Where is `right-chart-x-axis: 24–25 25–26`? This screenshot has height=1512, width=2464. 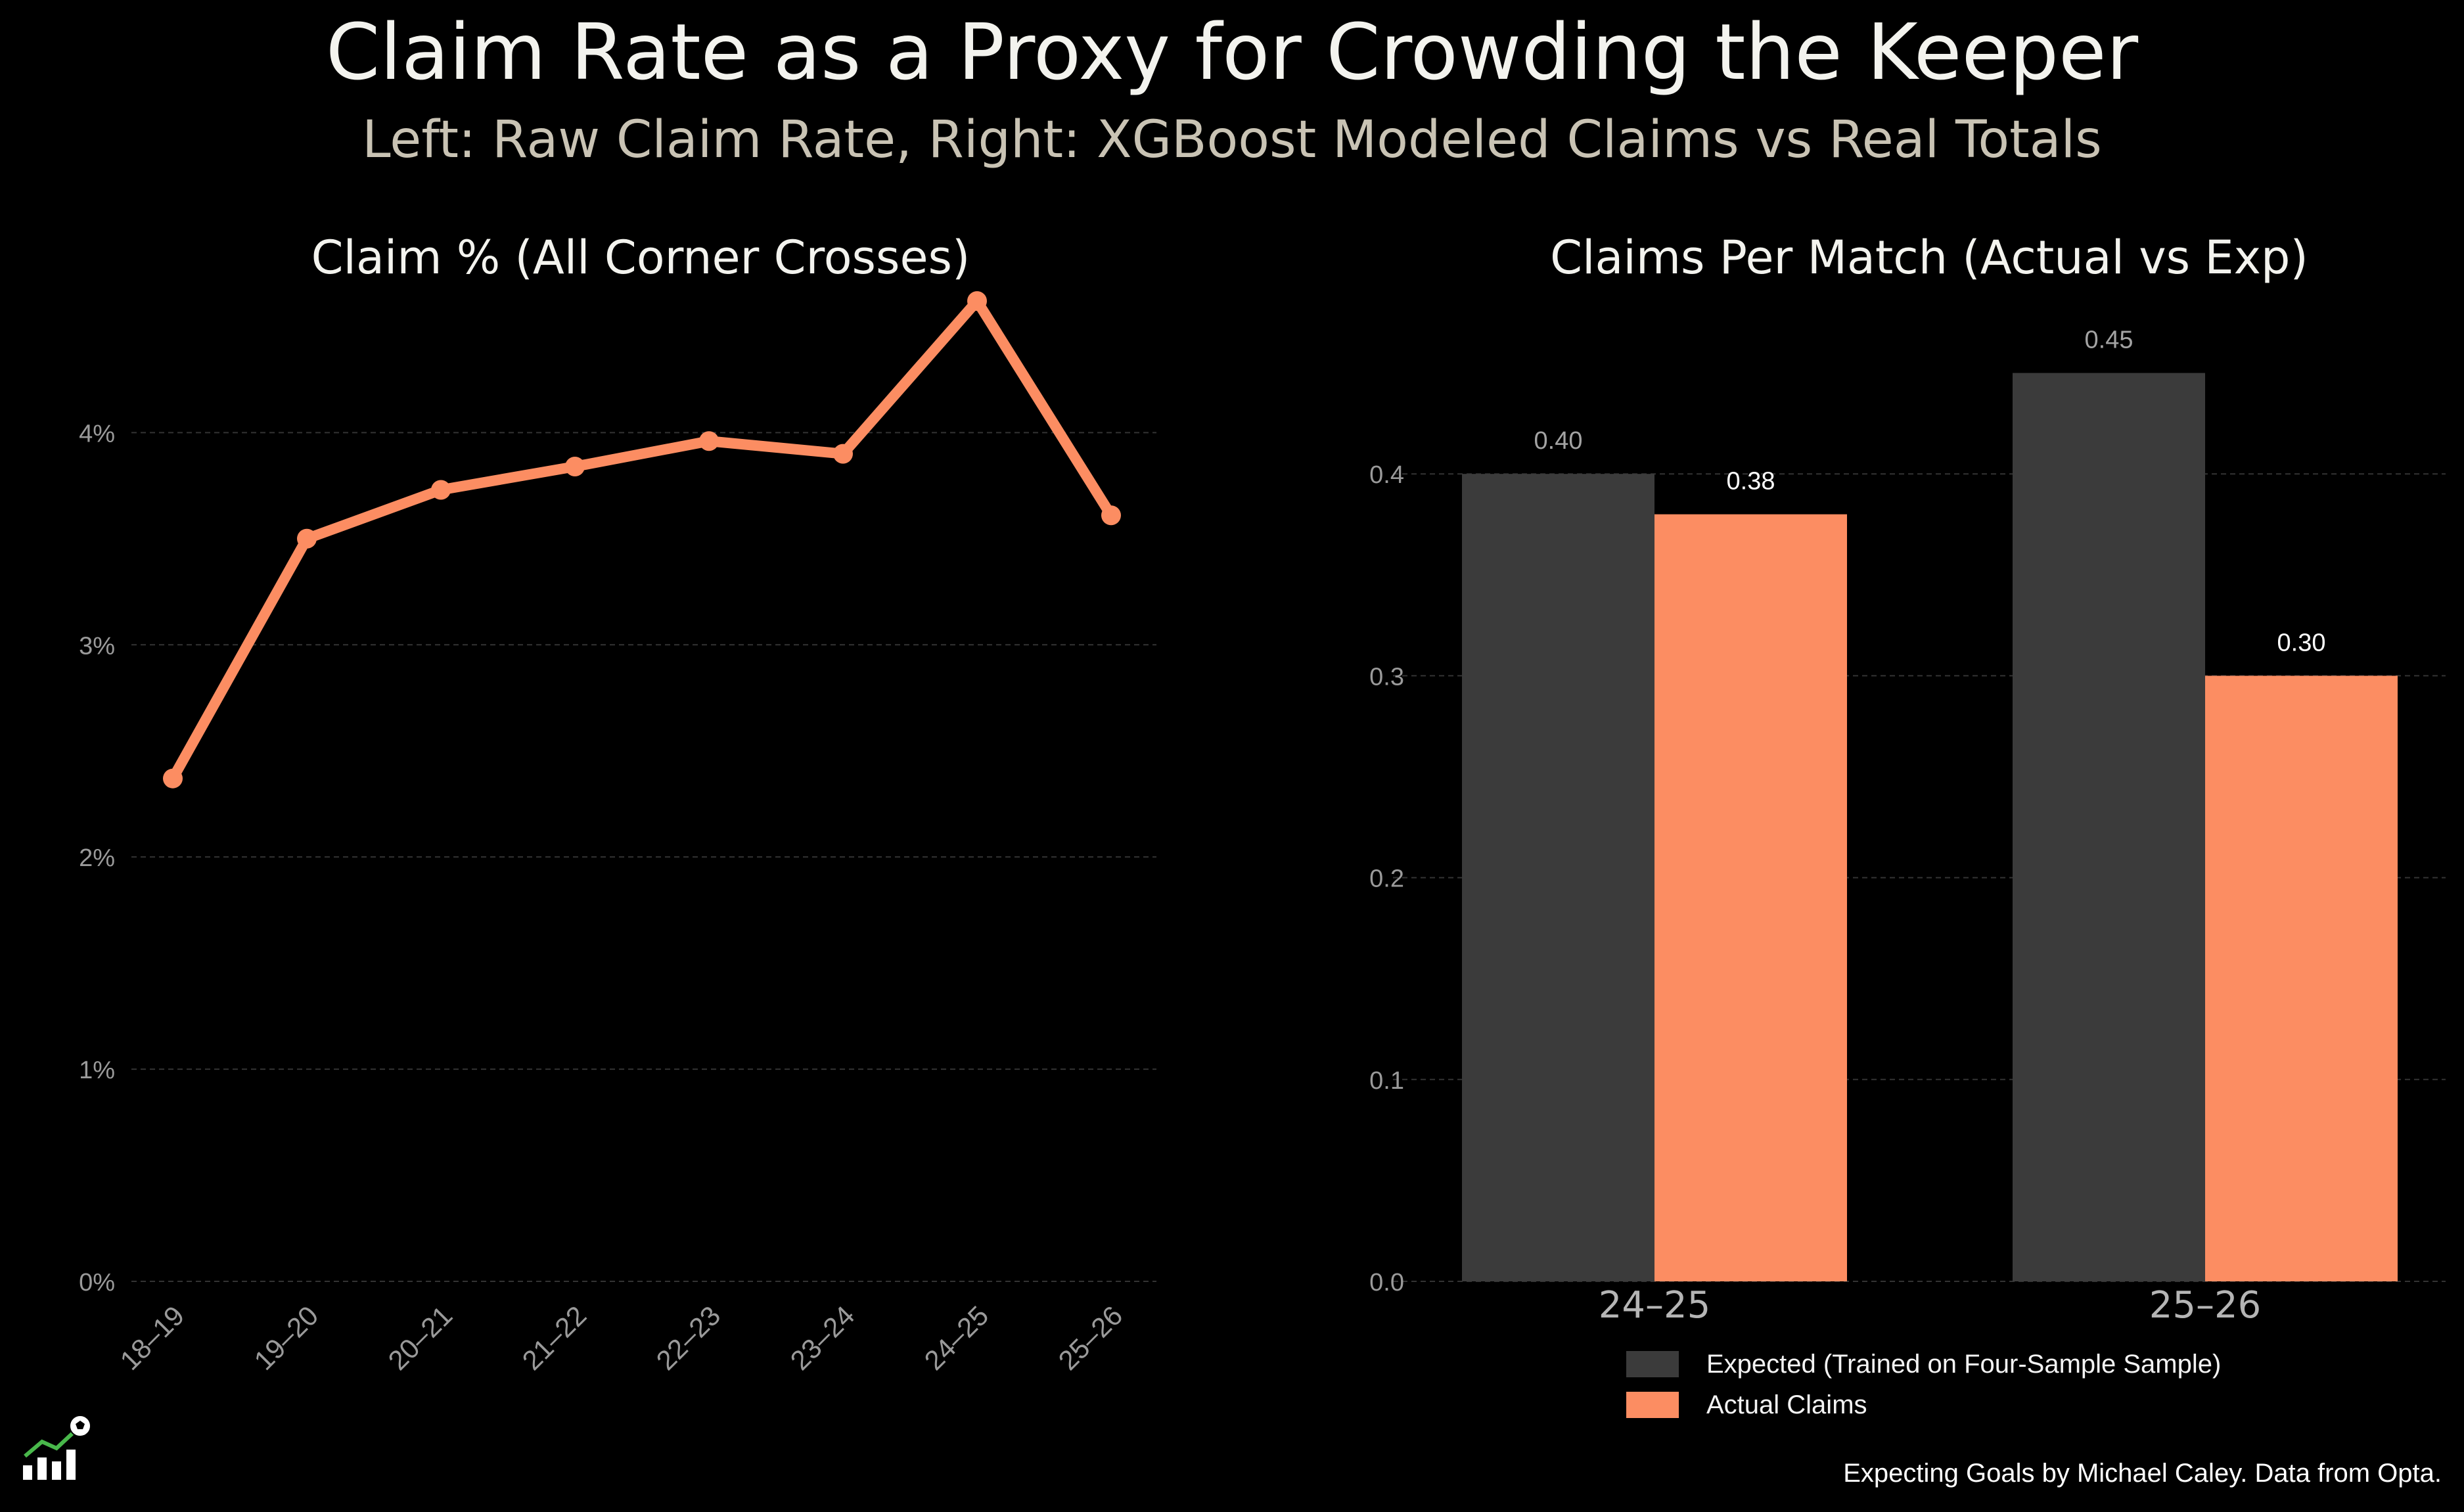 right-chart-x-axis: 24–25 25–26 is located at coordinates (1930, 1305).